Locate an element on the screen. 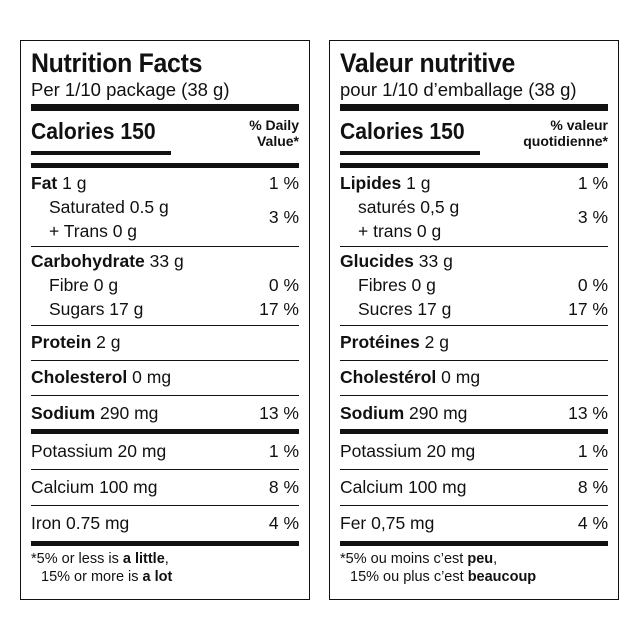  iron-section: Iron 0.75 mg 4 % is located at coordinates (165, 523).